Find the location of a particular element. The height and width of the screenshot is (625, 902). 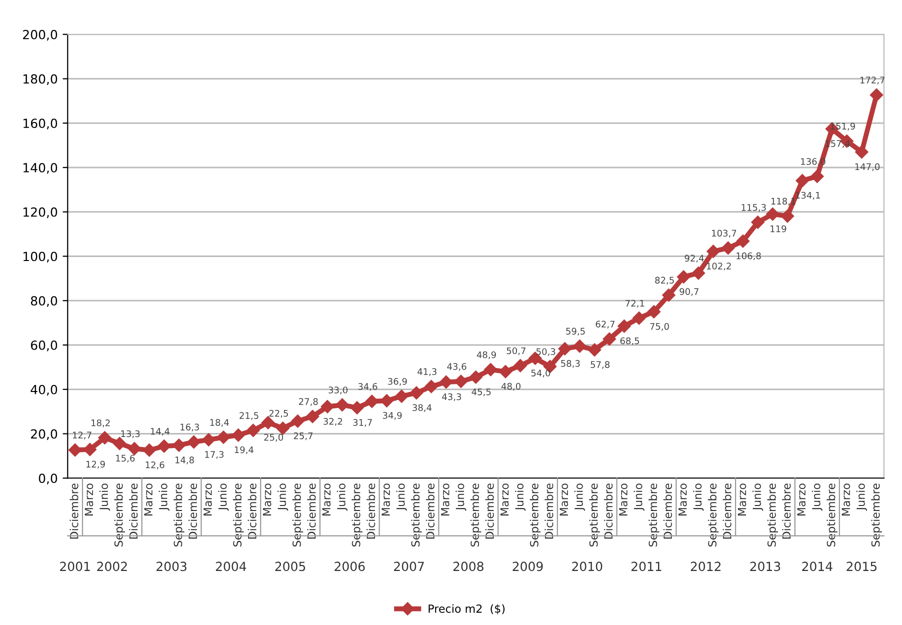

data-label: 19,4 is located at coordinates (244, 450).